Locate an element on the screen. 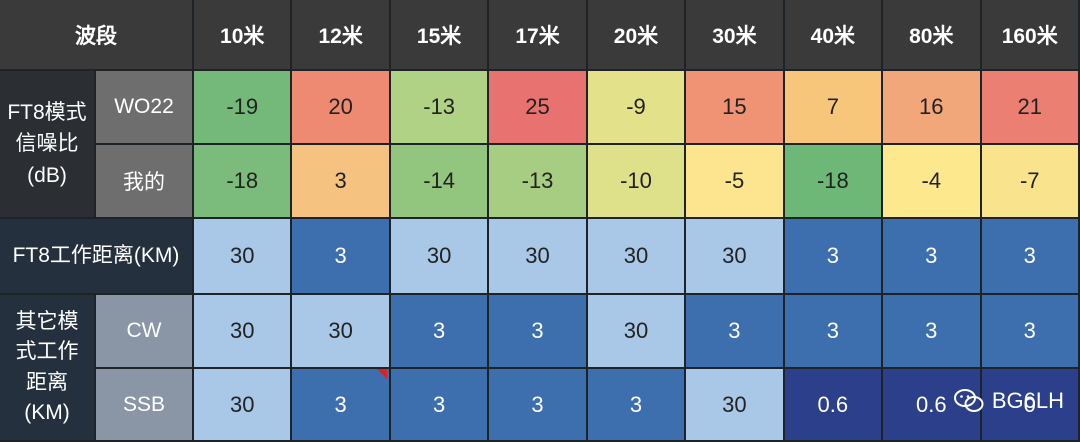 The image size is (1080, 442). snr-wo22-cell: 21 is located at coordinates (1030, 108).